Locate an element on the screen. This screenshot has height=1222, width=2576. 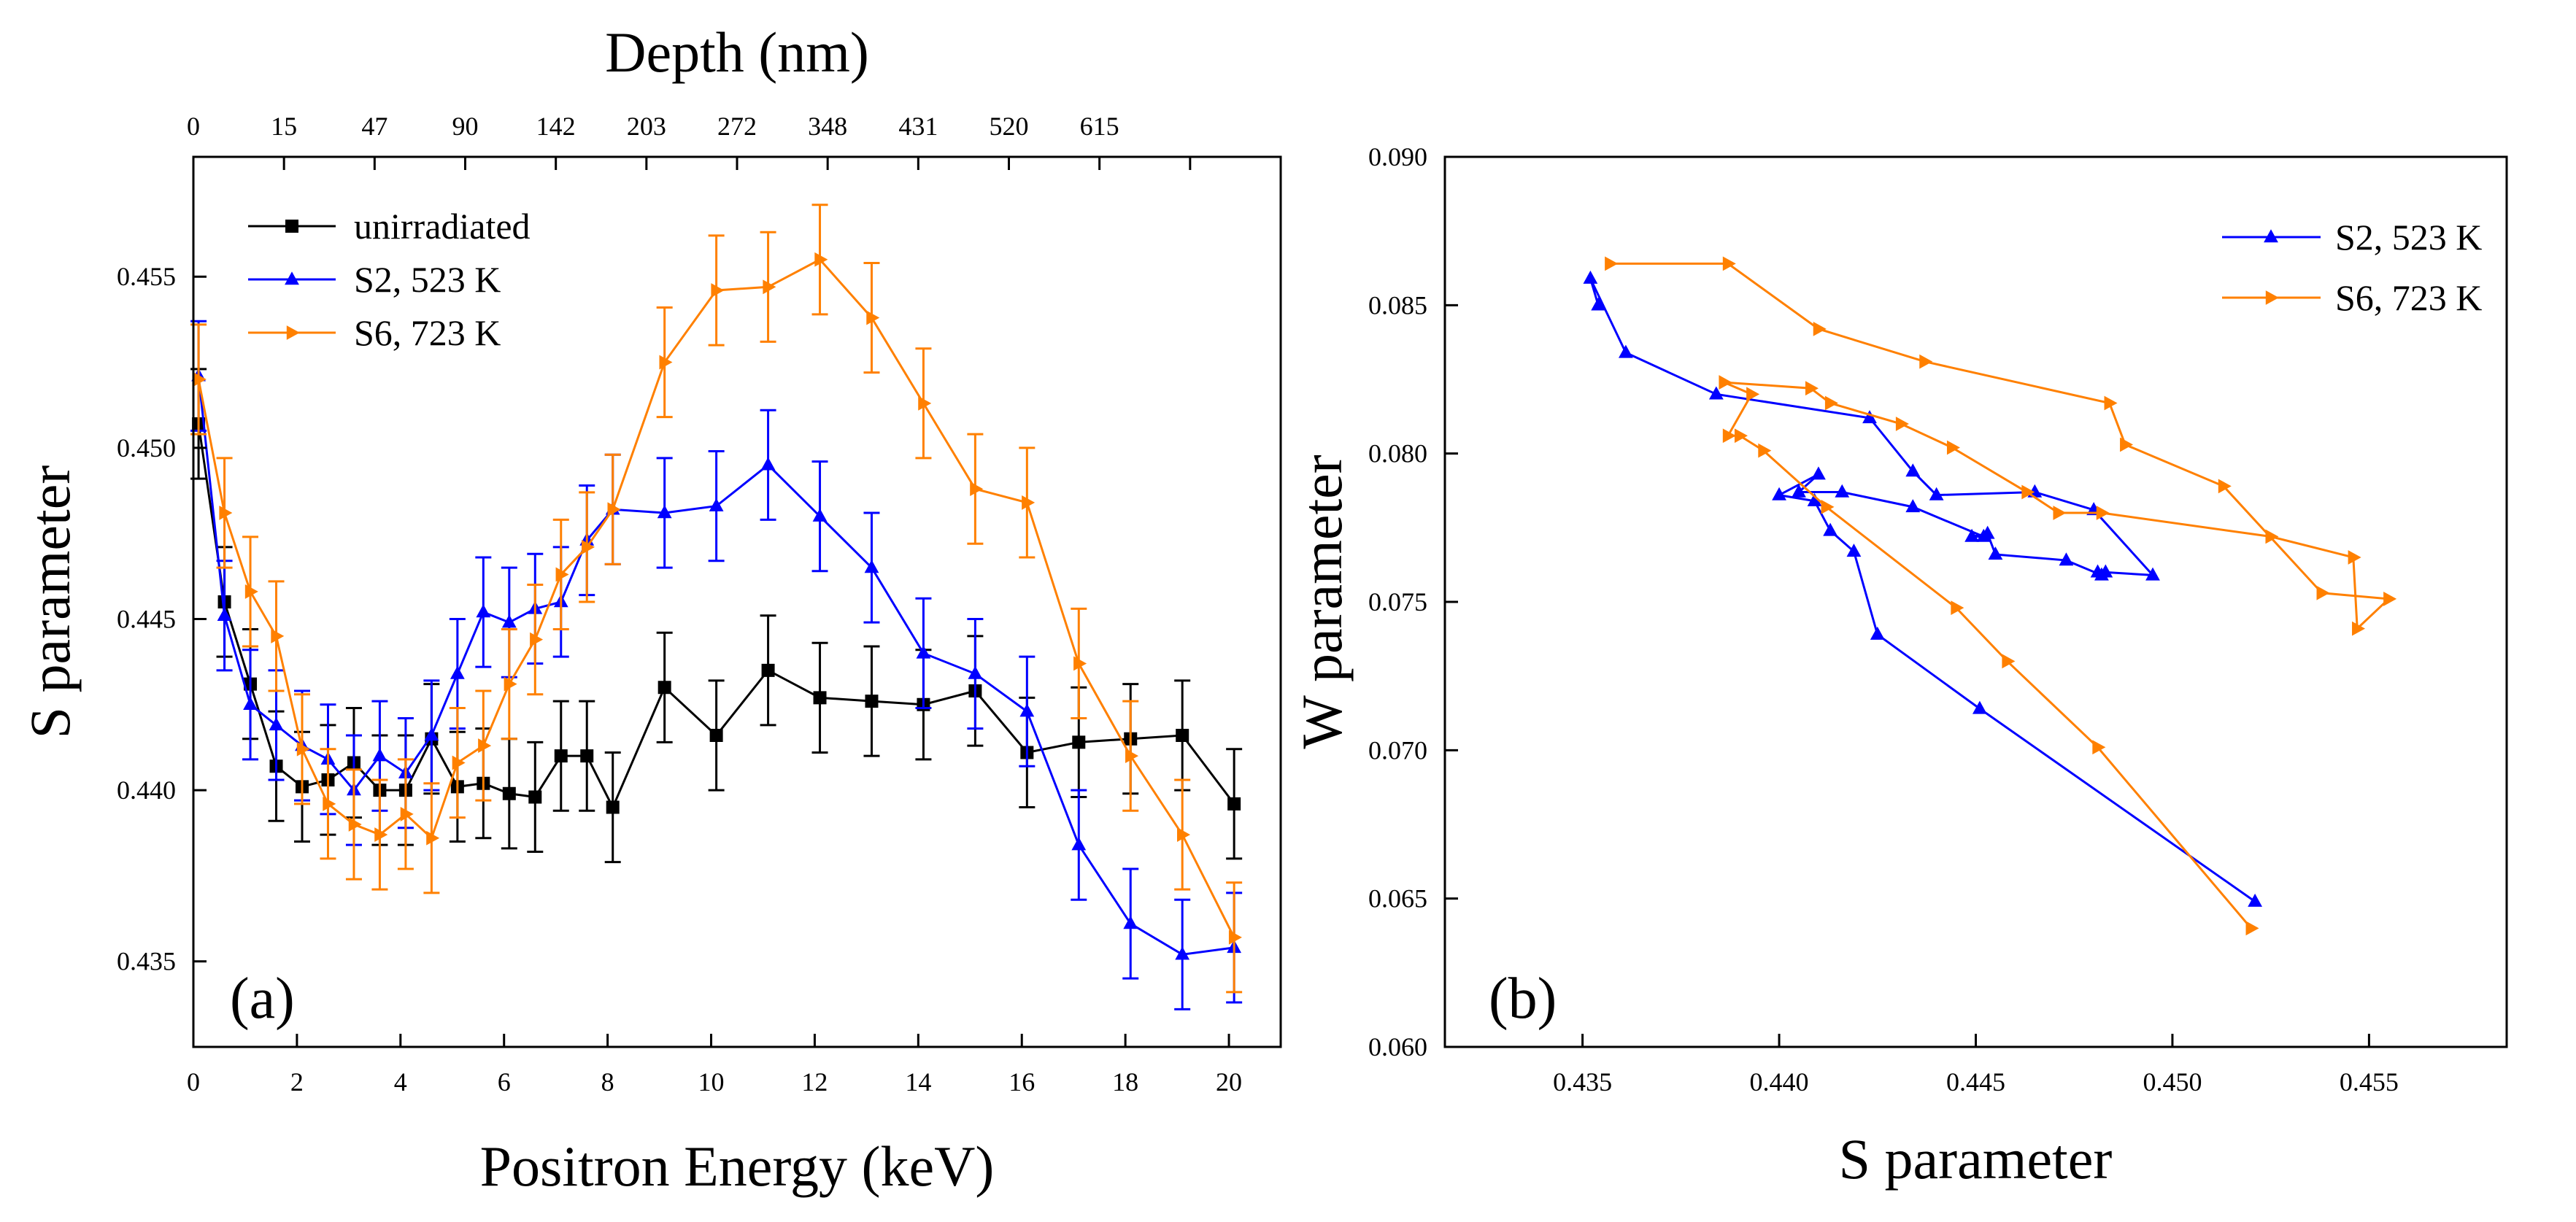
panel-b-x-tick-label-4: 0.455 is located at coordinates (2369, 1082).